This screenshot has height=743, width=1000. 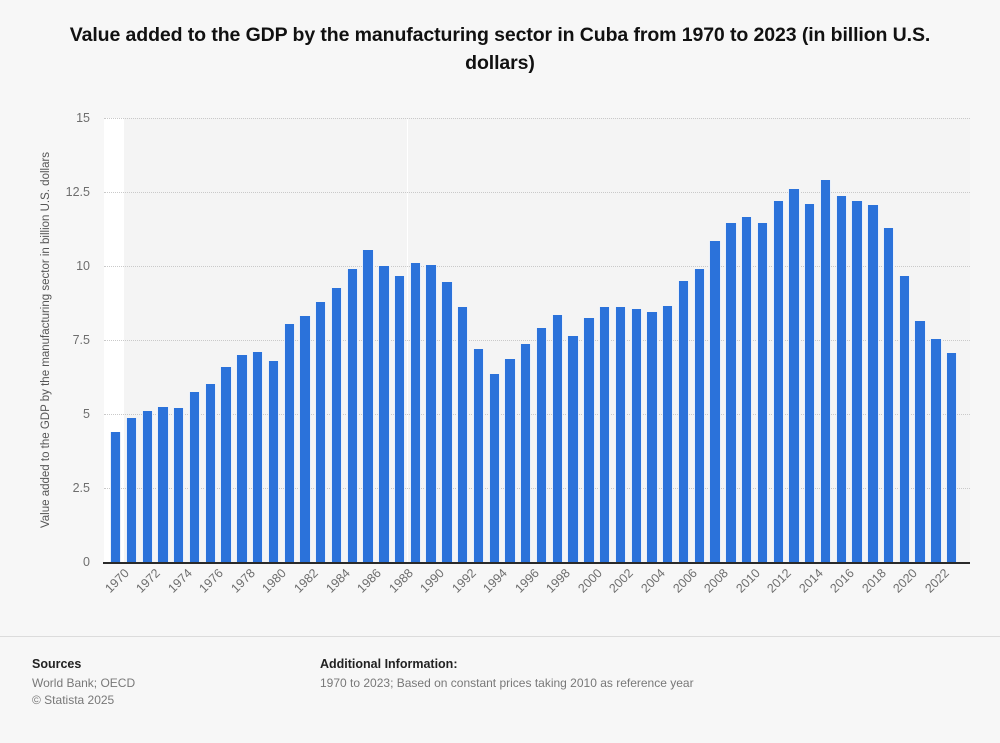 What do you see at coordinates (83, 266) in the screenshot?
I see `y-axis-tick-label: 10` at bounding box center [83, 266].